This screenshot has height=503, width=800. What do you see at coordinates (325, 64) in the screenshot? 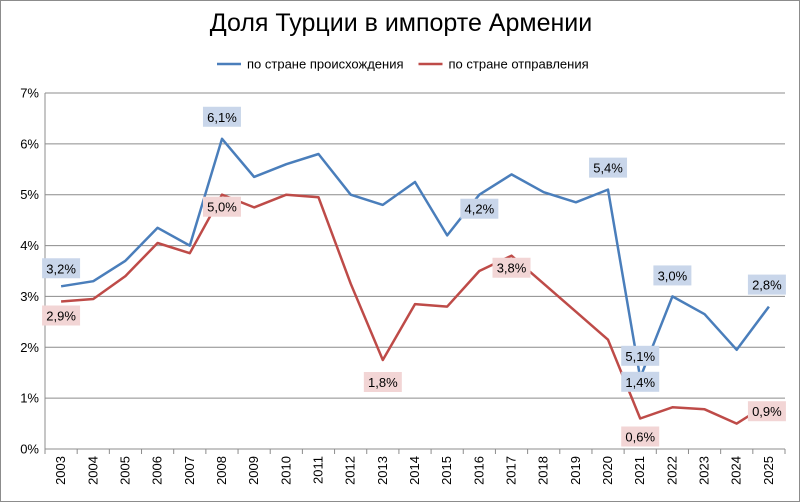
I see `legend-label: по стране происхождения` at bounding box center [325, 64].